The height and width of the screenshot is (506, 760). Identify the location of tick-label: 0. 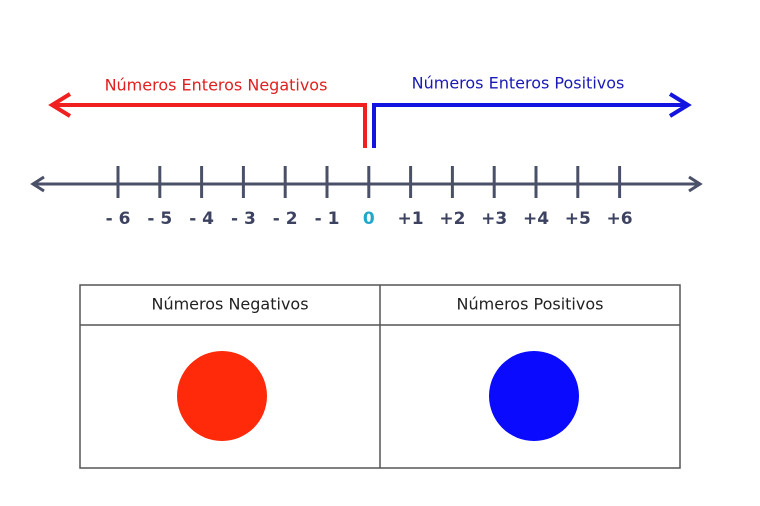
(369, 219).